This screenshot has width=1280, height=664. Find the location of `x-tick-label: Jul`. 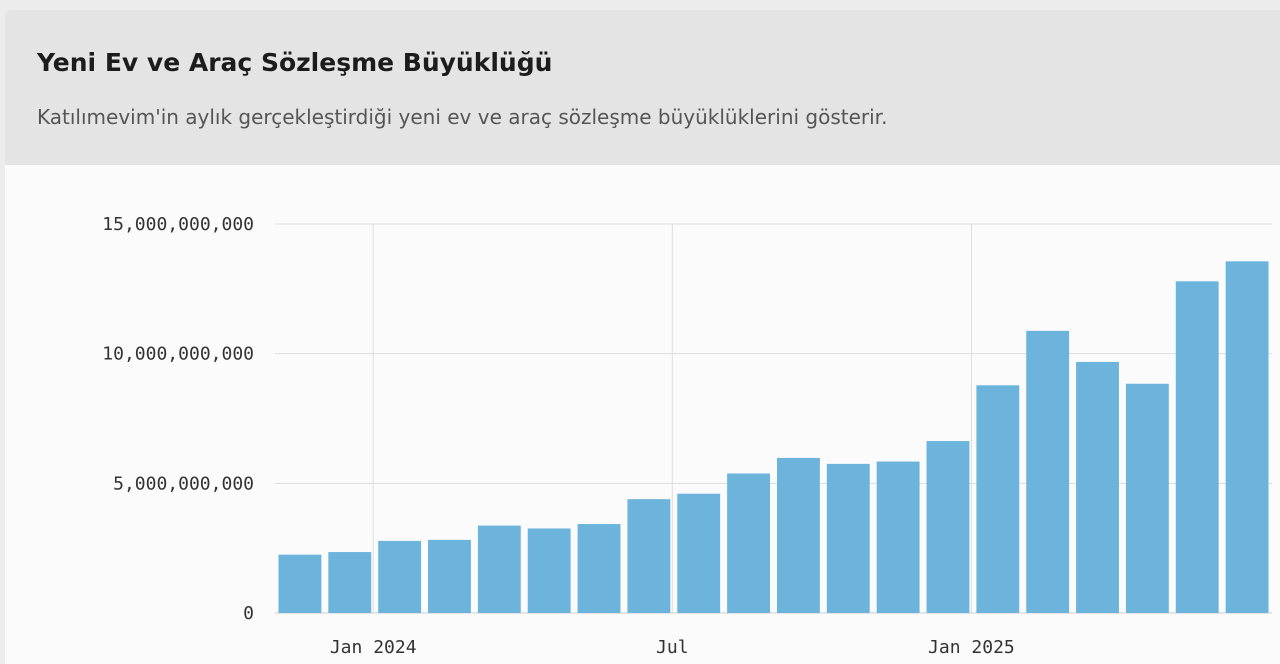

x-tick-label: Jul is located at coordinates (672, 647).